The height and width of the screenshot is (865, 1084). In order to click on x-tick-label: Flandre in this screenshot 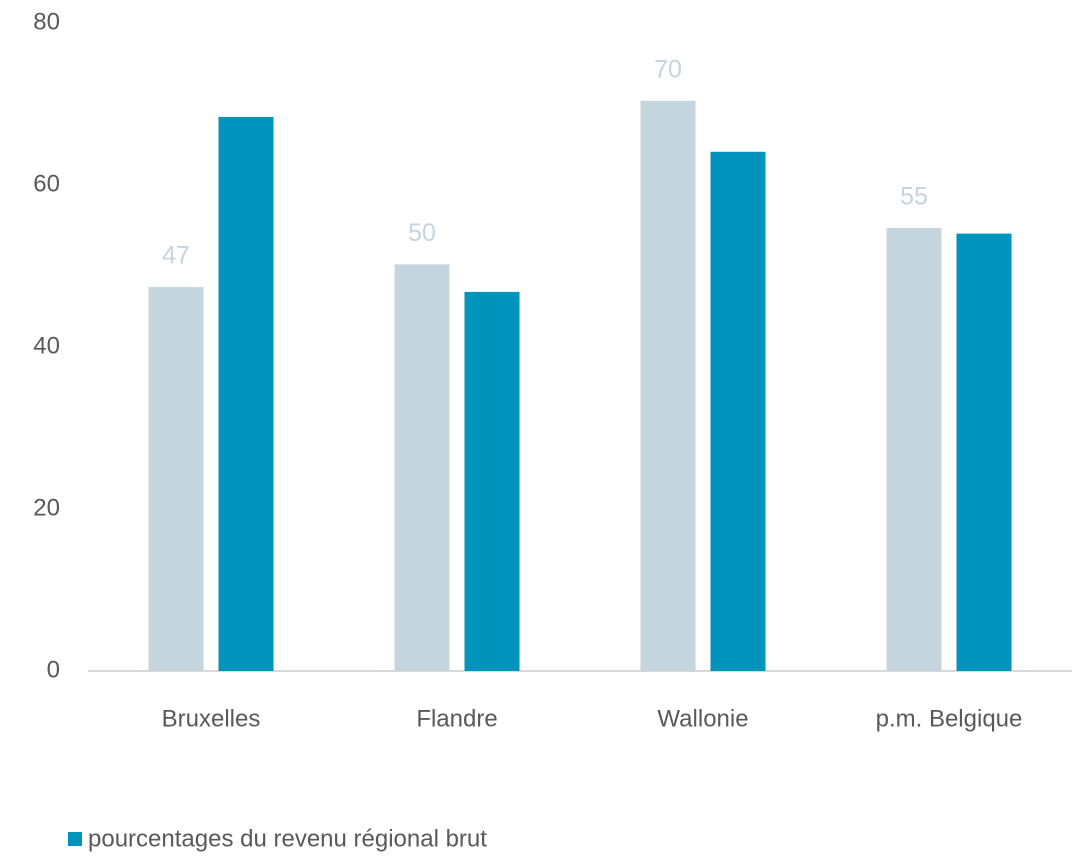, I will do `click(456, 718)`.